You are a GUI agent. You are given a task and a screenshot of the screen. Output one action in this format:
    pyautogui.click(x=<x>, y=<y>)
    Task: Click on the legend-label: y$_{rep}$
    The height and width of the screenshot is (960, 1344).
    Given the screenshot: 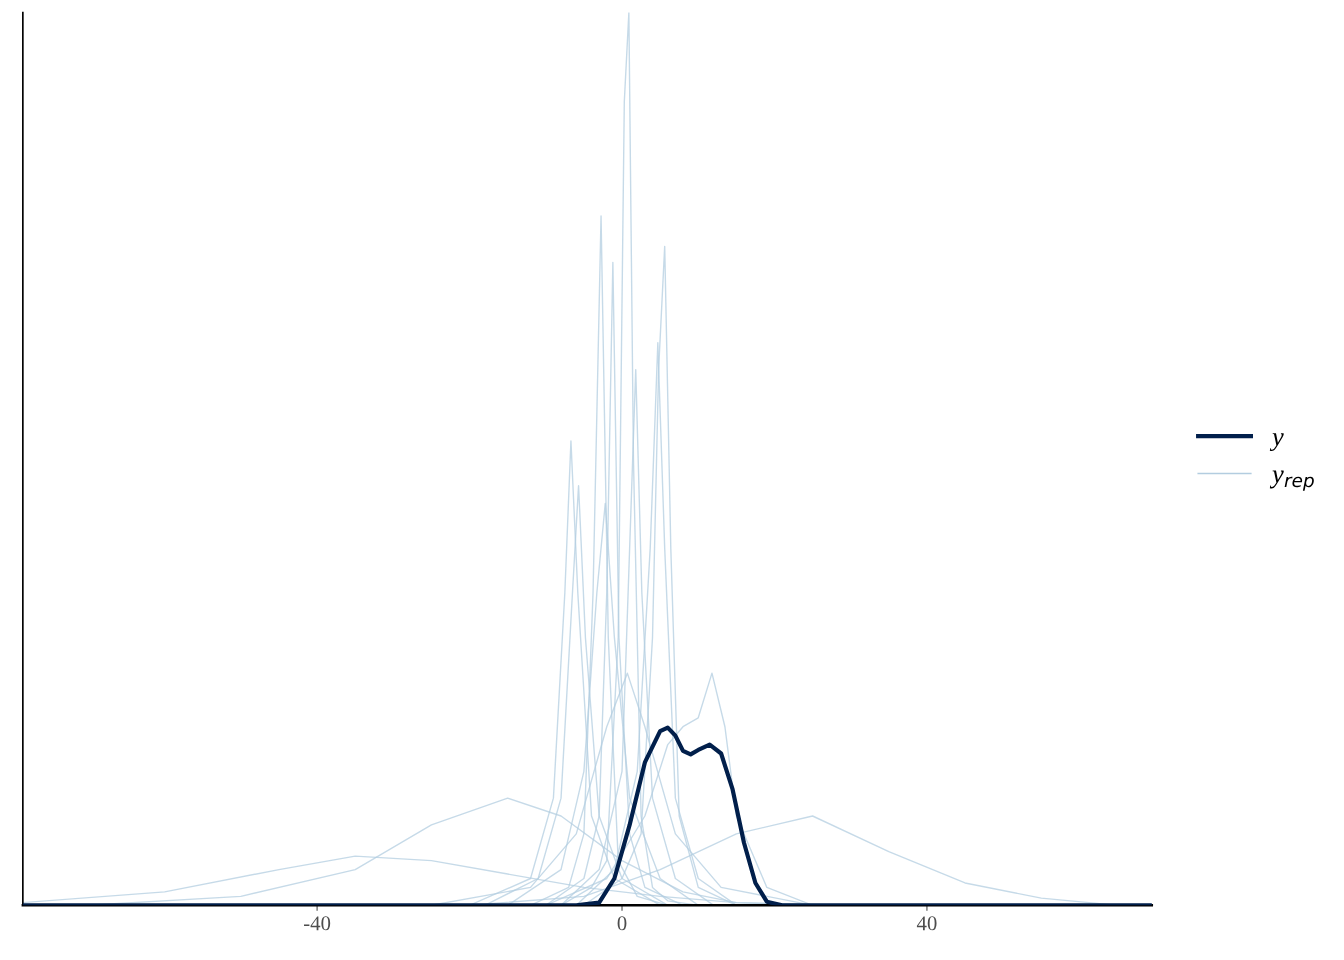 What is the action you would take?
    pyautogui.click(x=1291, y=480)
    